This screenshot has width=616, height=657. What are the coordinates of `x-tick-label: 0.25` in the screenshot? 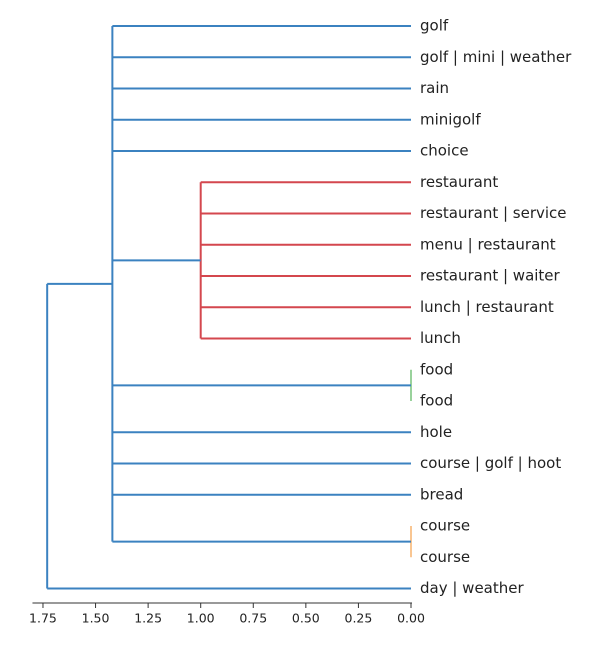 It's located at (359, 618).